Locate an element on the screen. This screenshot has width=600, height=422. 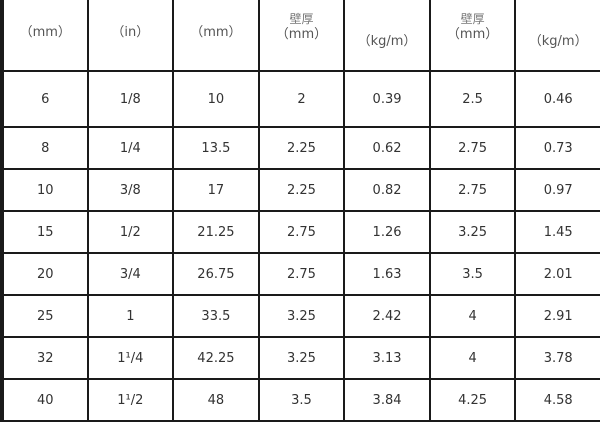
table-cell: 2.91 is located at coordinates (557, 316).